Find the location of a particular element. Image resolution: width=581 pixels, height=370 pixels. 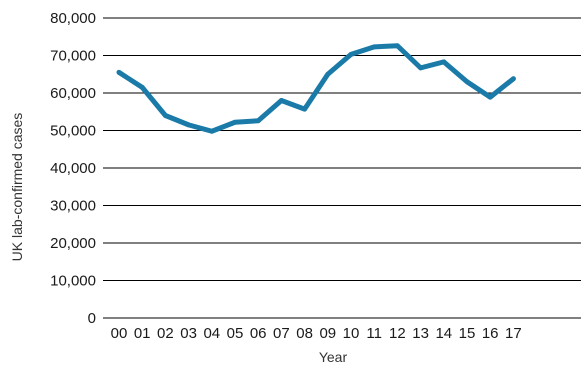

y-tick-label: 30,000 is located at coordinates (73, 206).